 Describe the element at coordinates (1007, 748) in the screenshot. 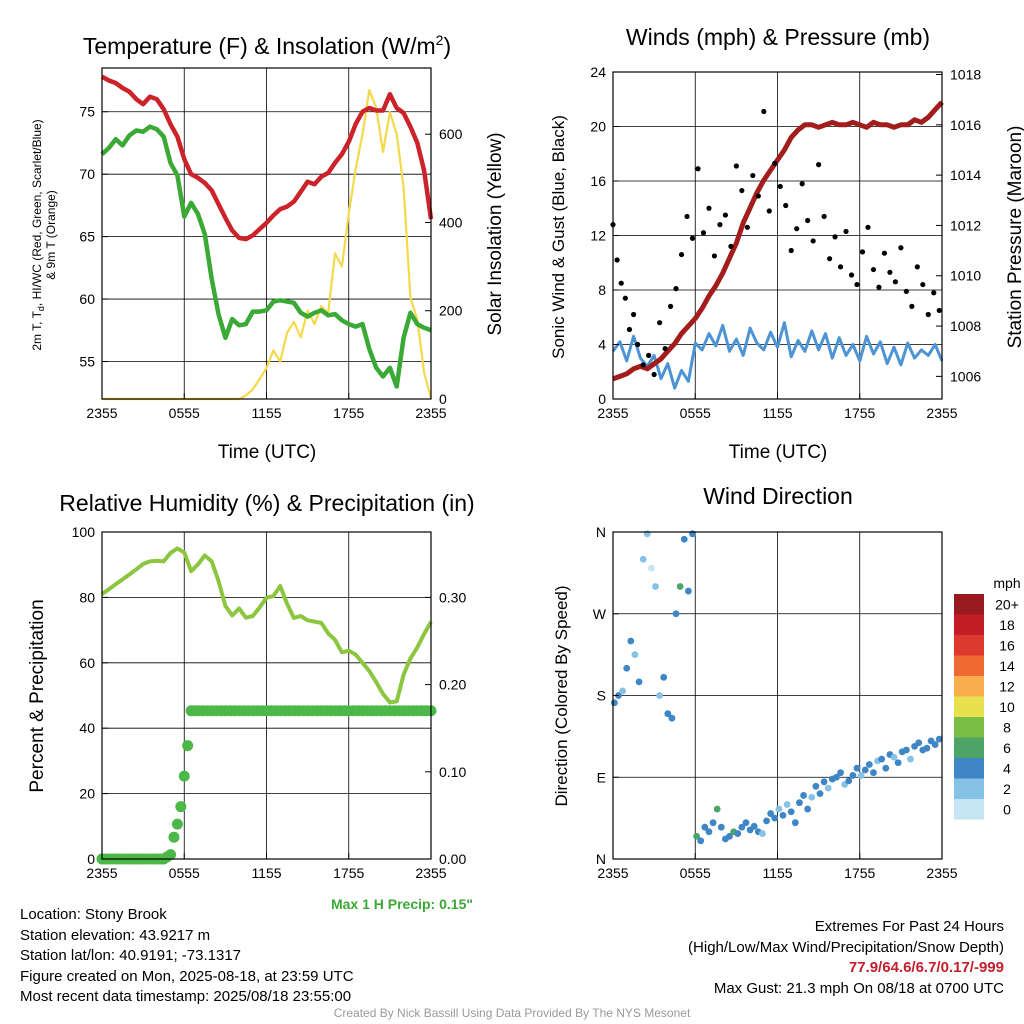

I see `legend-label: 6` at that location.